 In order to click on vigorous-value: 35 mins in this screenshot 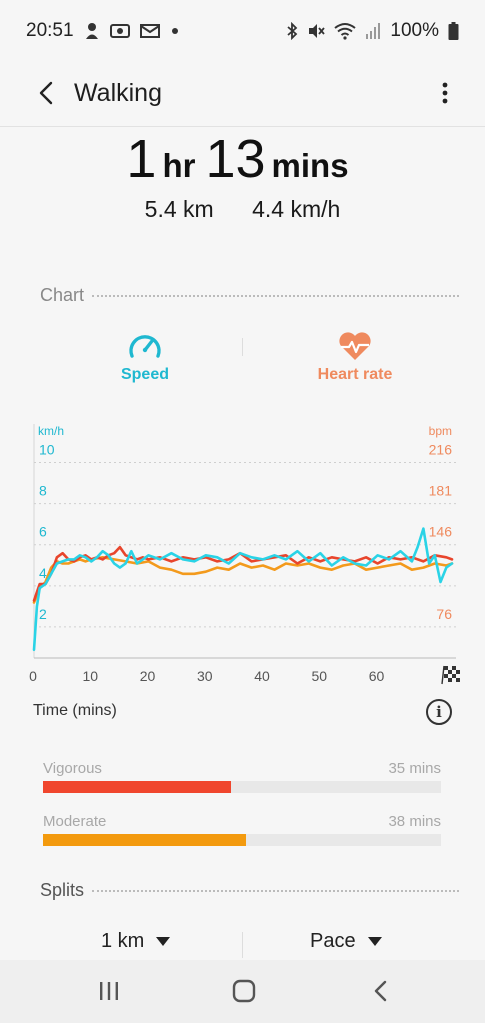, I will do `click(414, 768)`.